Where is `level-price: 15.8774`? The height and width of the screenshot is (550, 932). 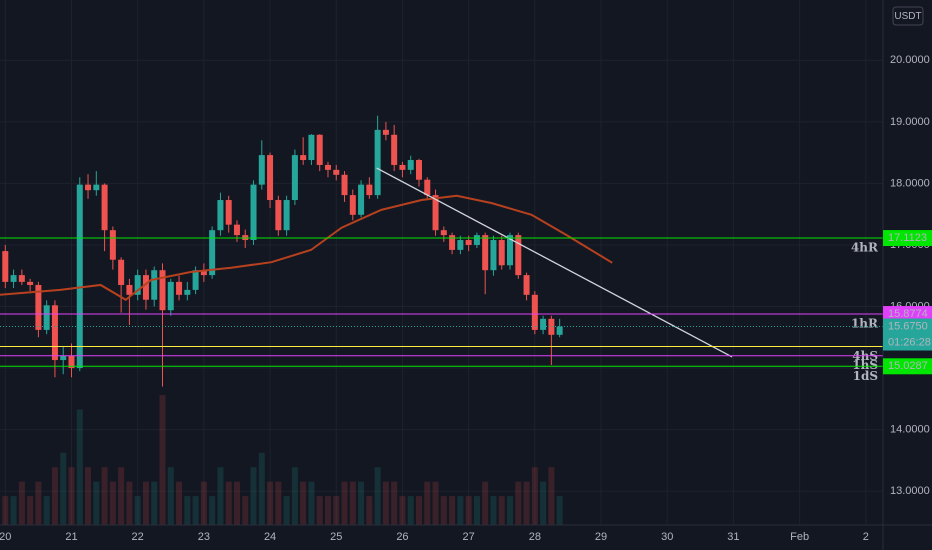
level-price: 15.8774 is located at coordinates (908, 314).